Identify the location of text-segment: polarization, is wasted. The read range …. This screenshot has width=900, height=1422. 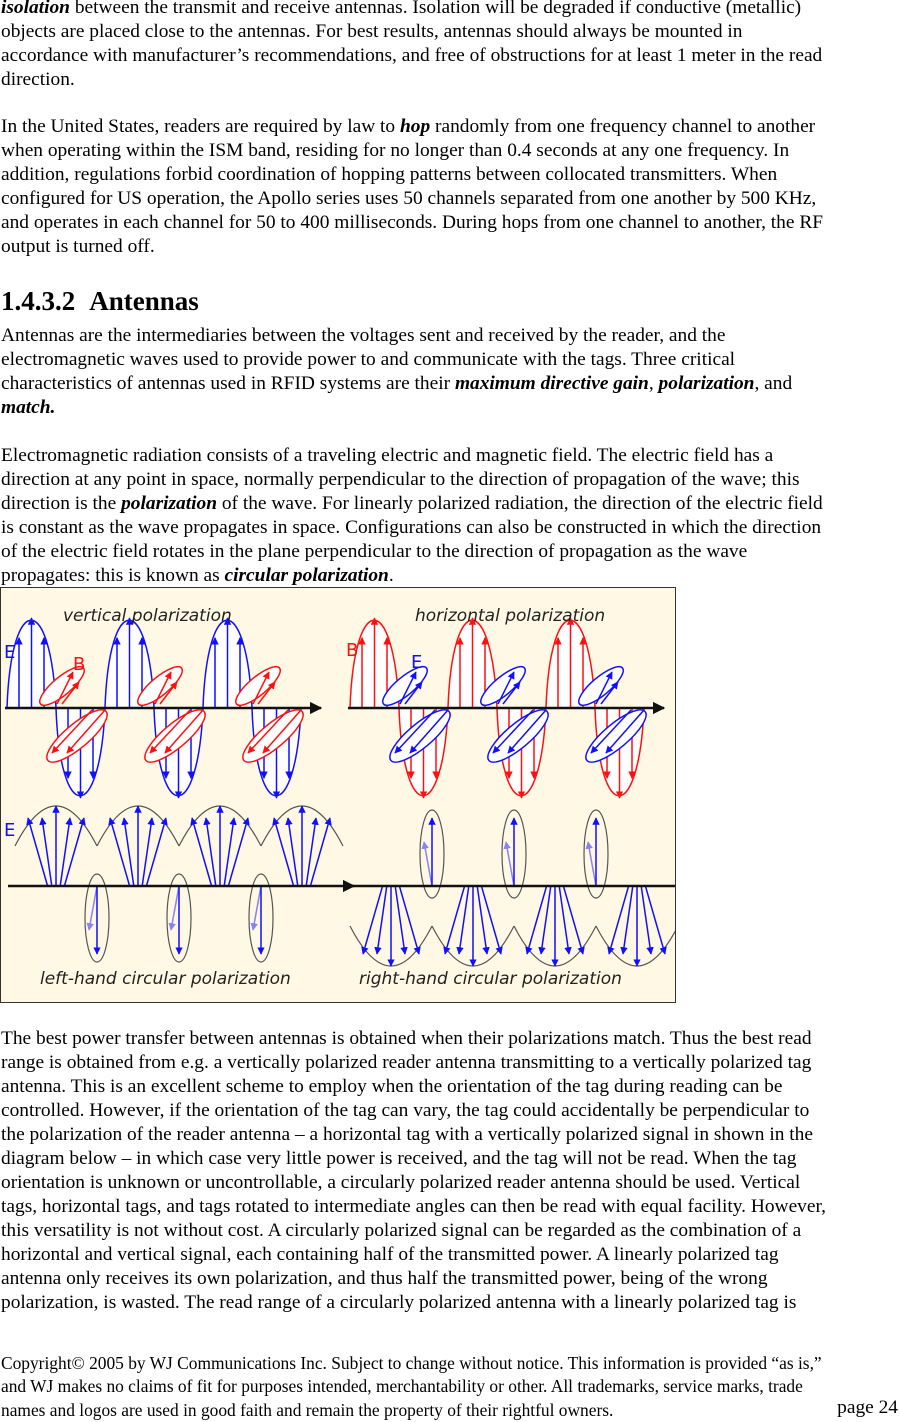
(399, 1302).